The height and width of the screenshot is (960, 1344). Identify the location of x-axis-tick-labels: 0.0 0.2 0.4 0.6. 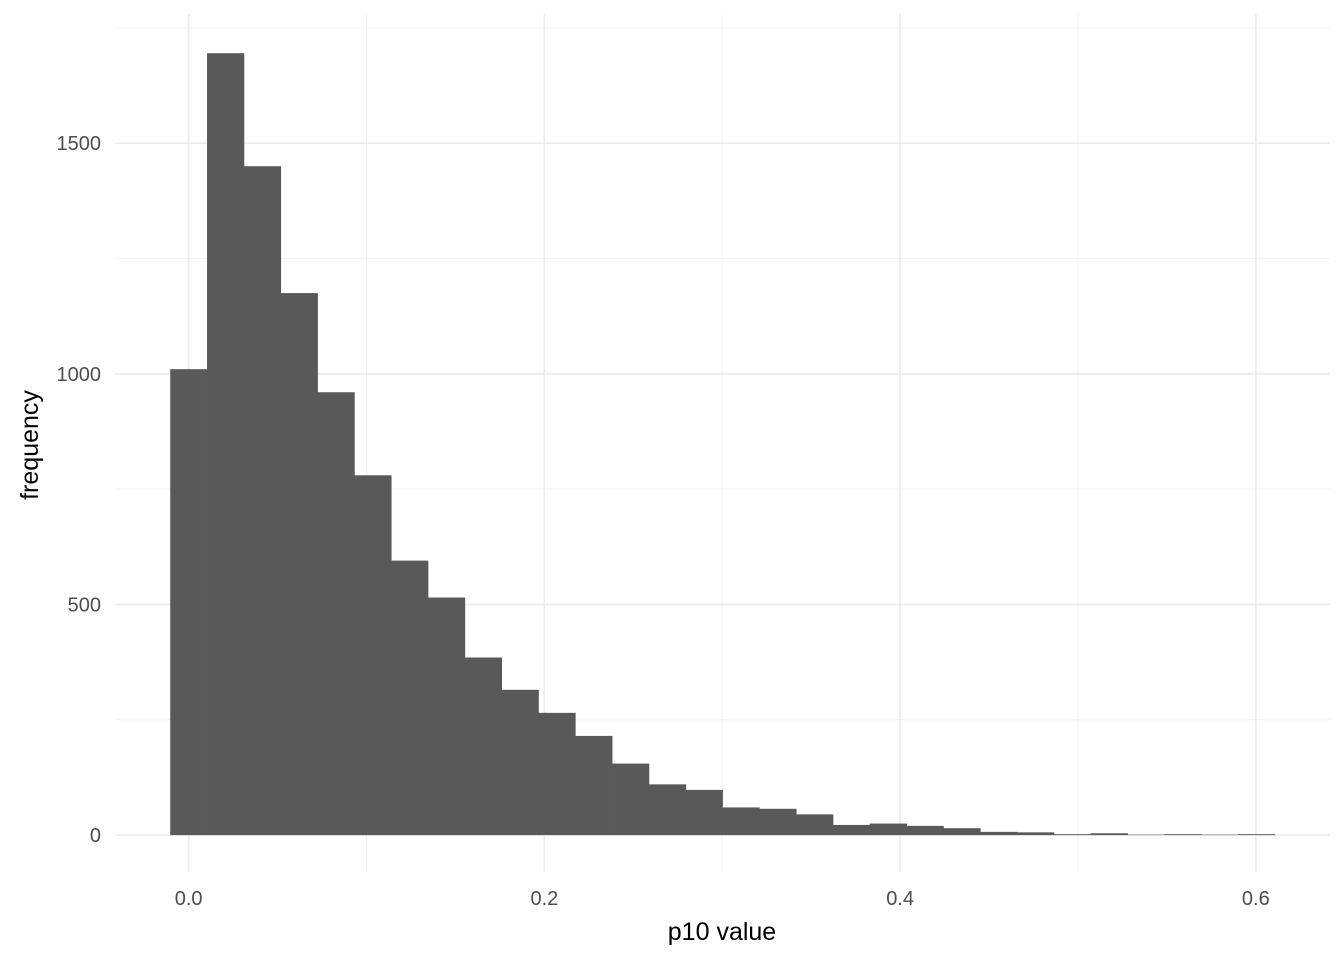
(722, 899).